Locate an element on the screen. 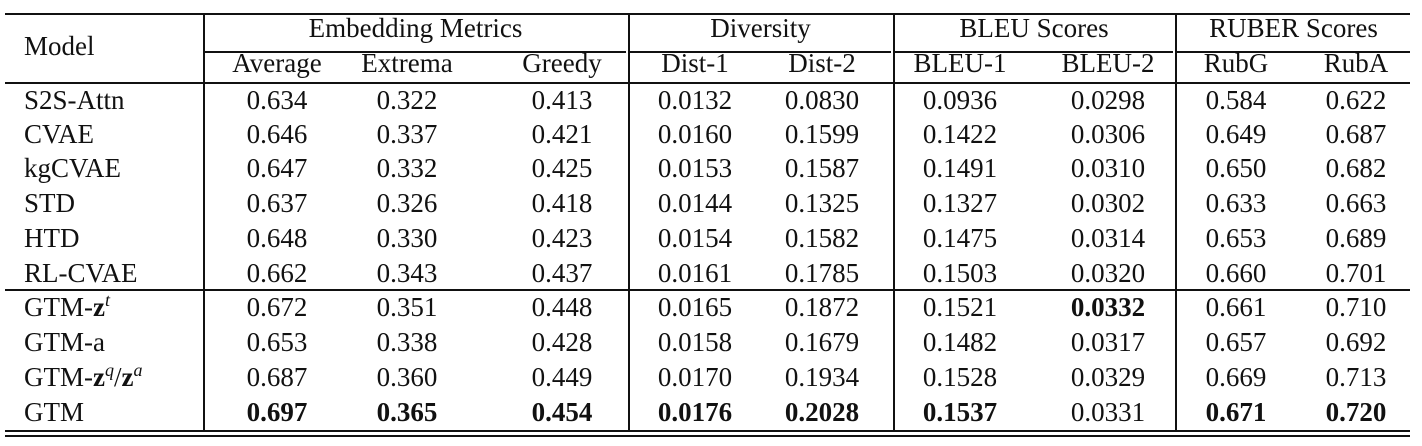  cell: 0.0320 is located at coordinates (1108, 273).